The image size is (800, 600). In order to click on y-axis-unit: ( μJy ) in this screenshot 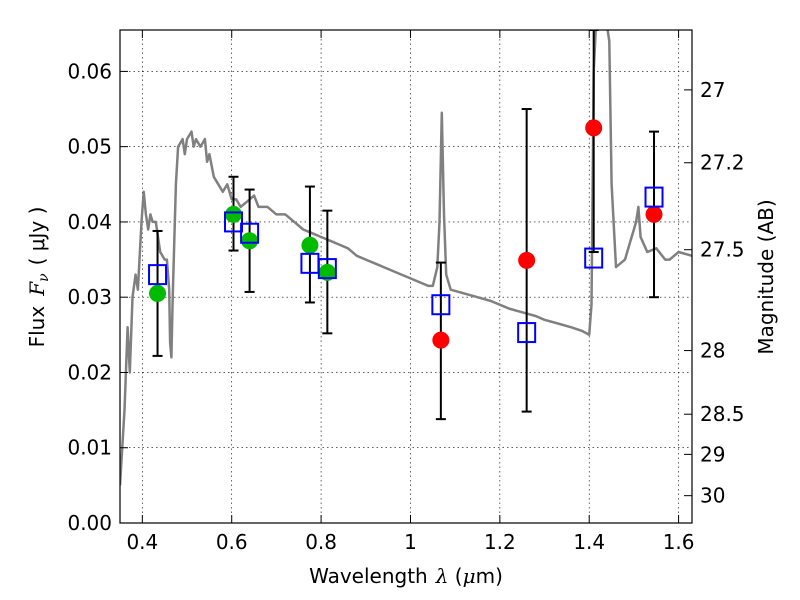, I will do `click(37, 236)`.